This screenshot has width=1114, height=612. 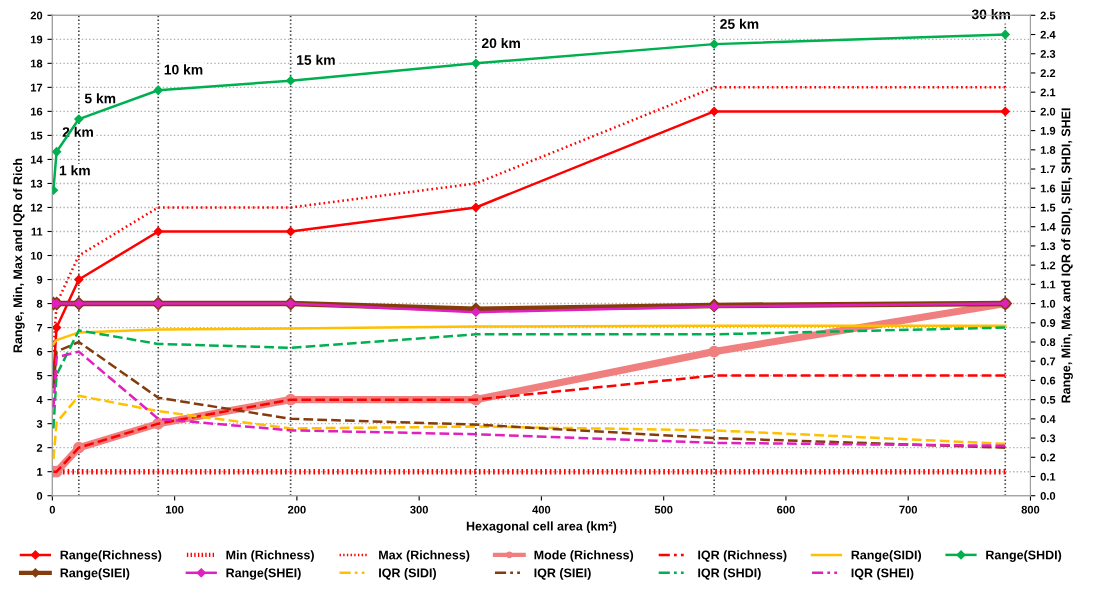 What do you see at coordinates (36, 87) in the screenshot?
I see `y-tick-label: 17` at bounding box center [36, 87].